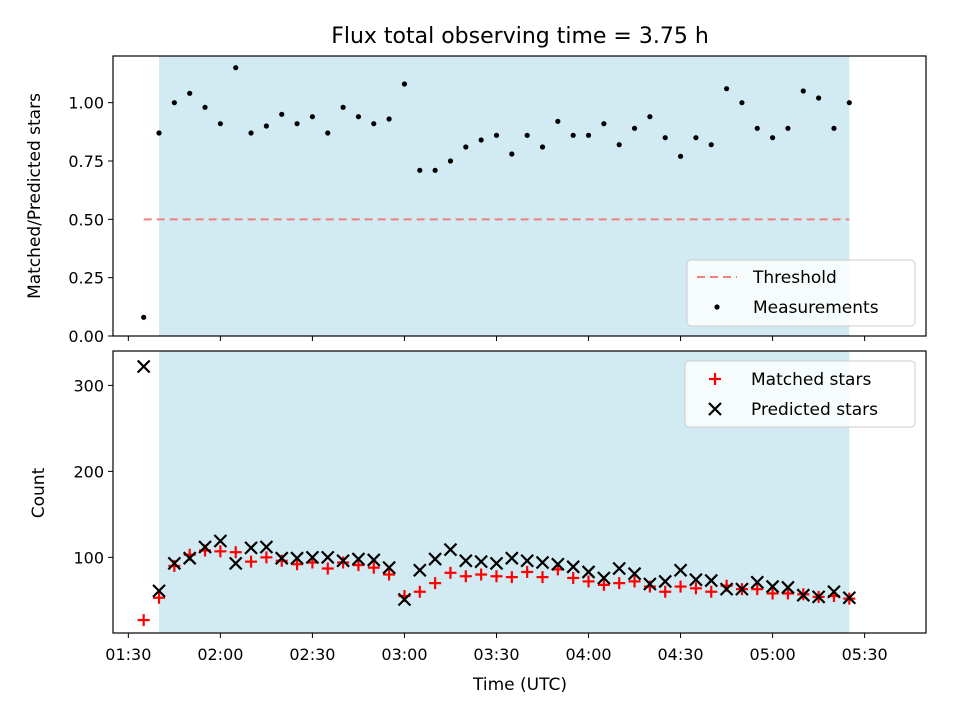 The width and height of the screenshot is (960, 720). What do you see at coordinates (794, 278) in the screenshot?
I see `legend-threshold-label: Threshold` at bounding box center [794, 278].